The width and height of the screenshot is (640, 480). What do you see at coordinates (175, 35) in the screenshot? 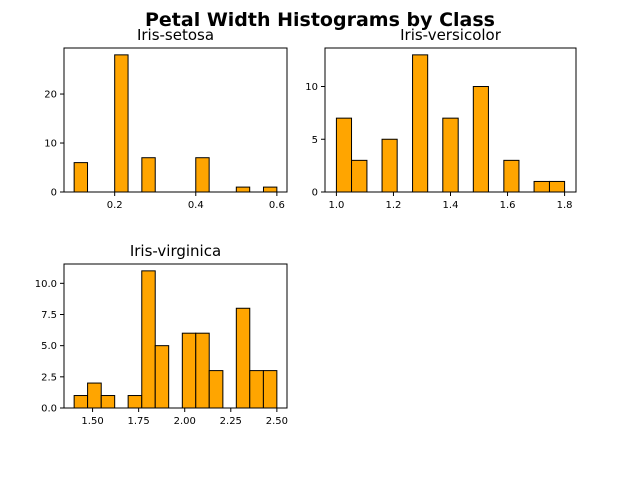
I see `subplot-title: Iris-setosa` at bounding box center [175, 35].